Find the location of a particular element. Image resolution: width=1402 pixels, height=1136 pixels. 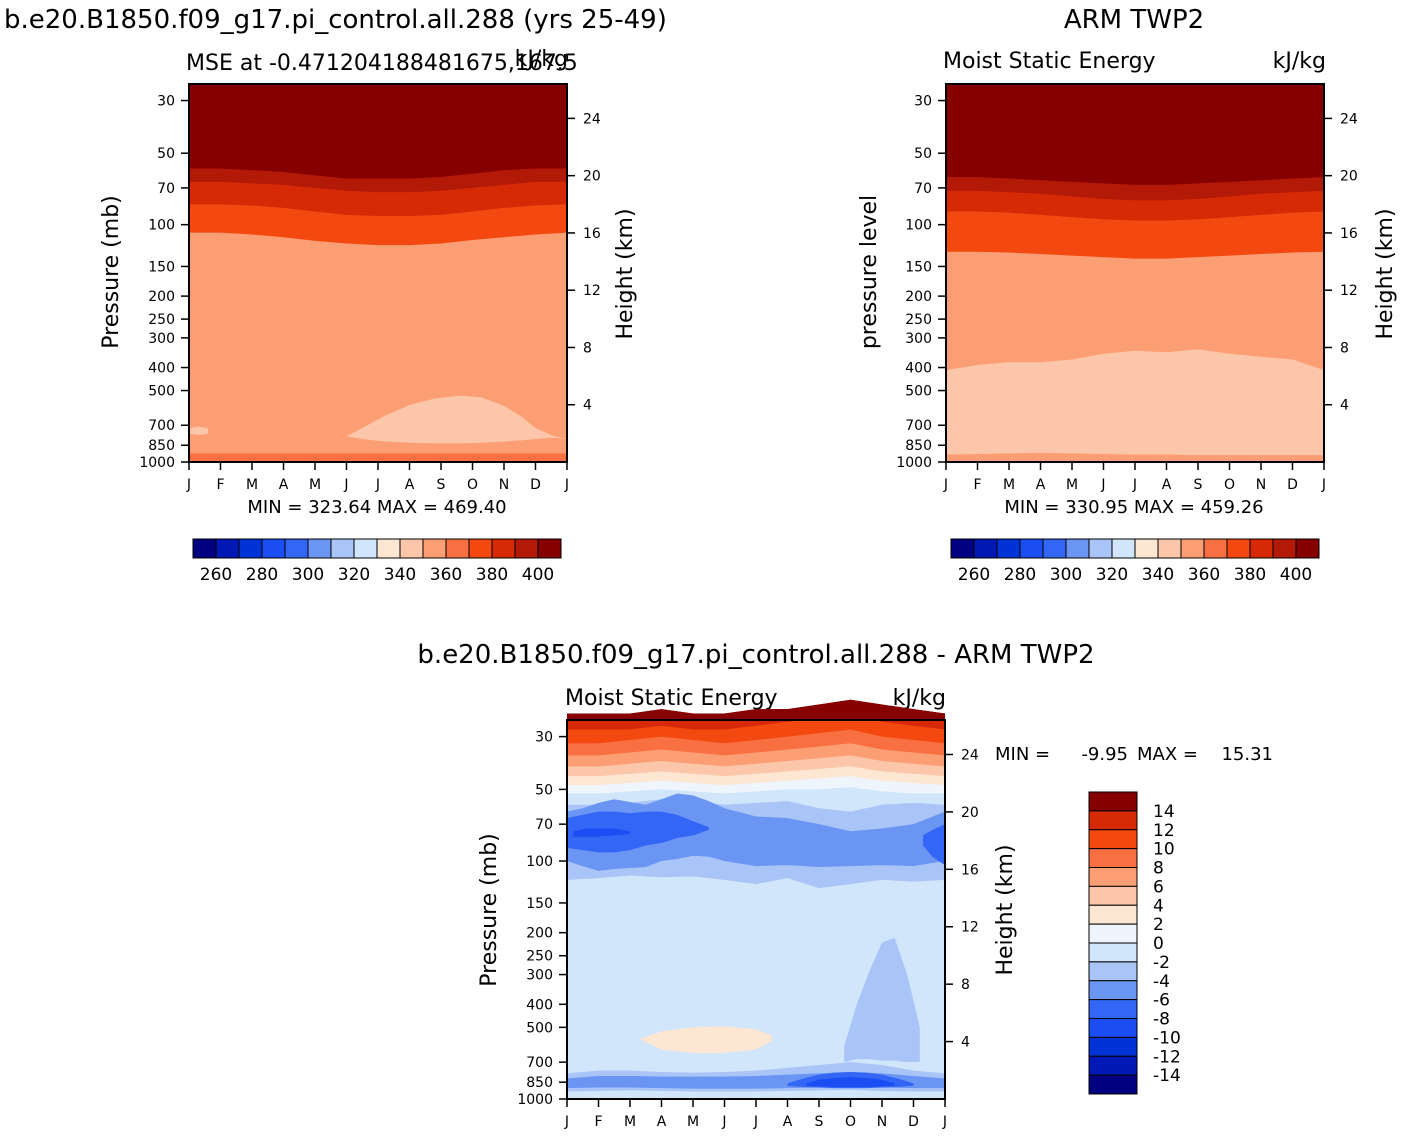

model-x-tick-label: D is located at coordinates (535, 485).